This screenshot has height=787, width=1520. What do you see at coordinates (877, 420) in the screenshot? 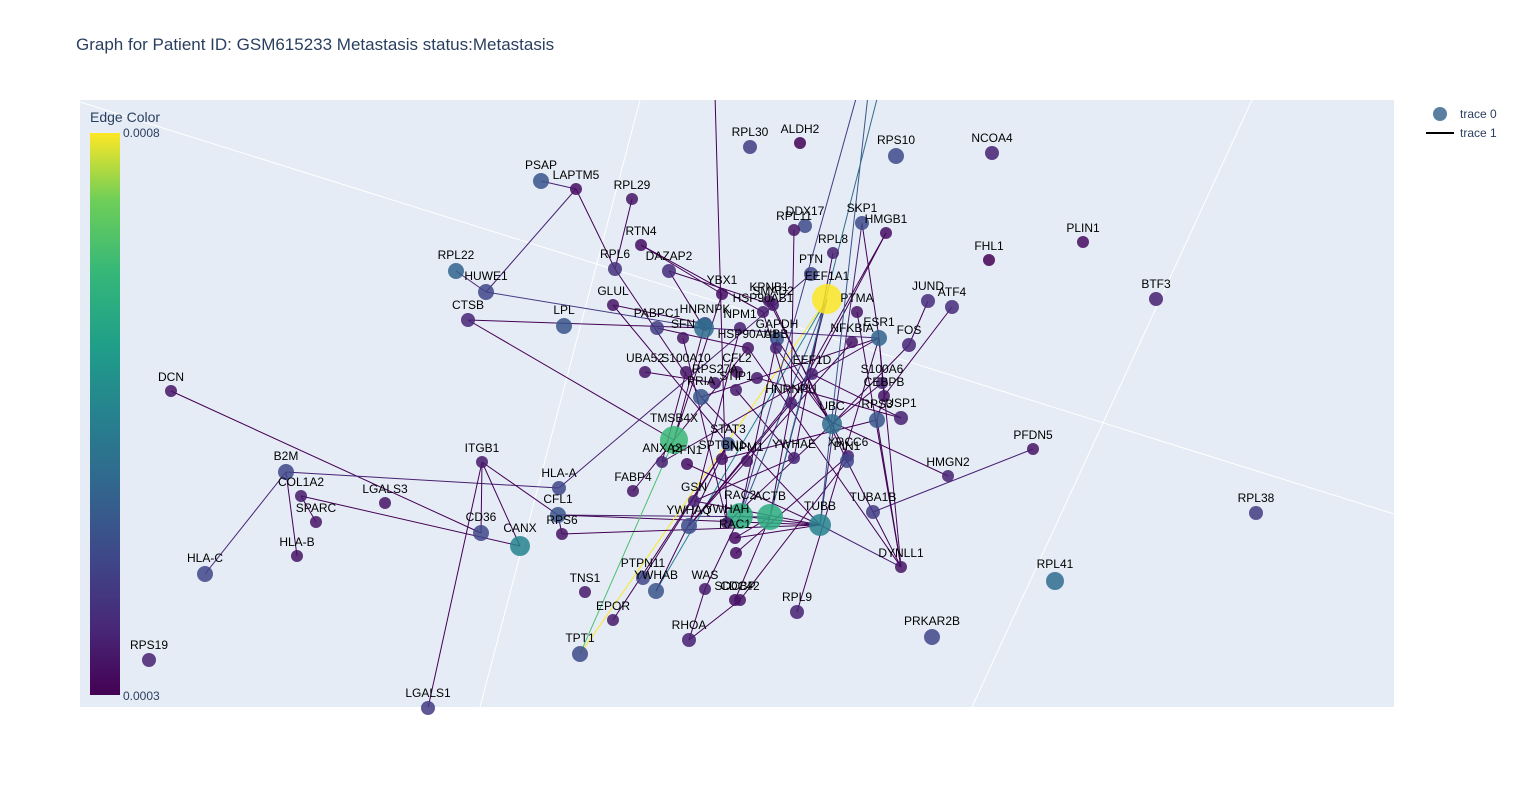
I see `node-rps3` at bounding box center [877, 420].